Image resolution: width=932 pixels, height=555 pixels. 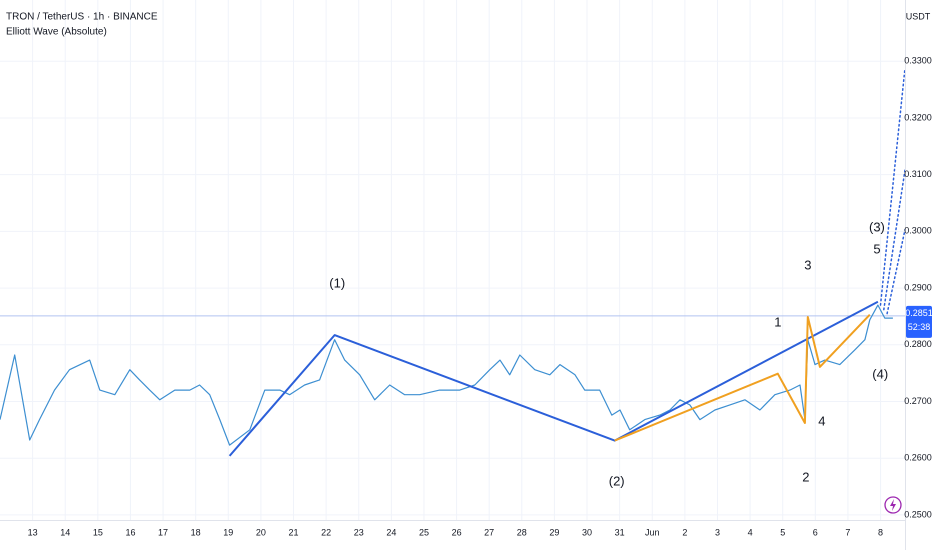 What do you see at coordinates (876, 249) in the screenshot?
I see `wave-label: 5` at bounding box center [876, 249].